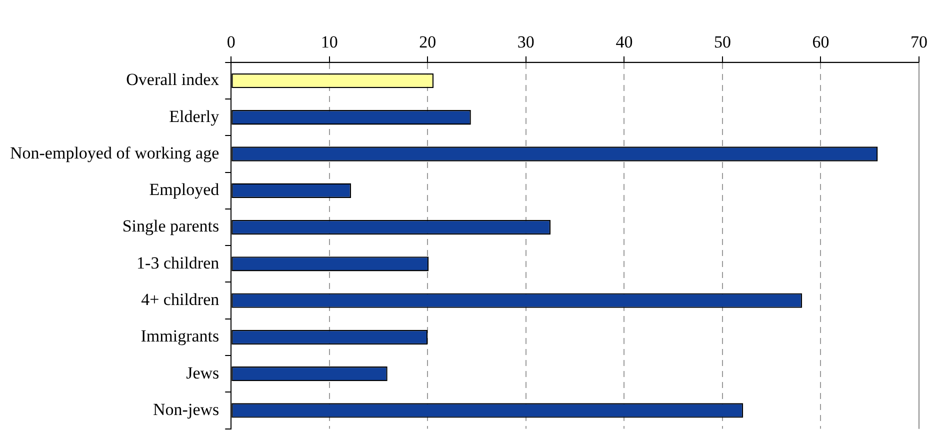 The width and height of the screenshot is (933, 445). What do you see at coordinates (525, 42) in the screenshot?
I see `x-tick-label: 30` at bounding box center [525, 42].